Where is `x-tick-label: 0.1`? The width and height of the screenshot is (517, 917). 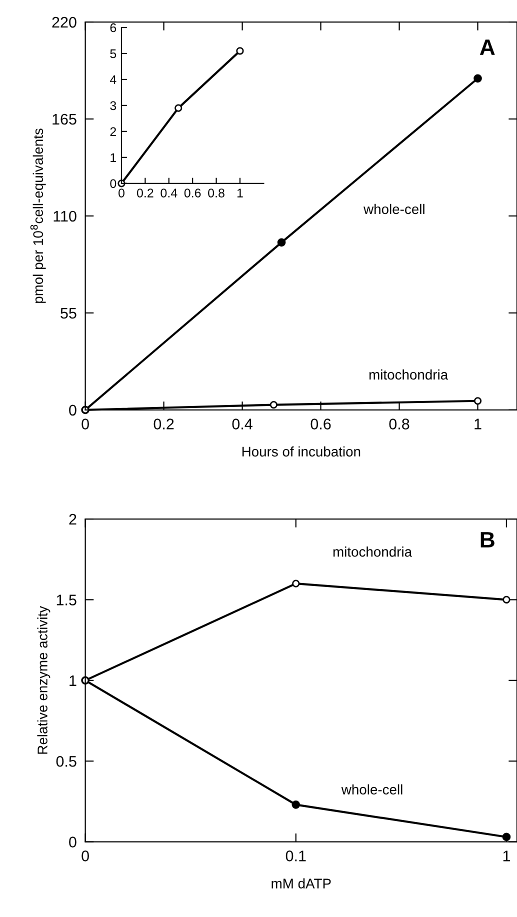
x-tick-label: 0.1 is located at coordinates (296, 856).